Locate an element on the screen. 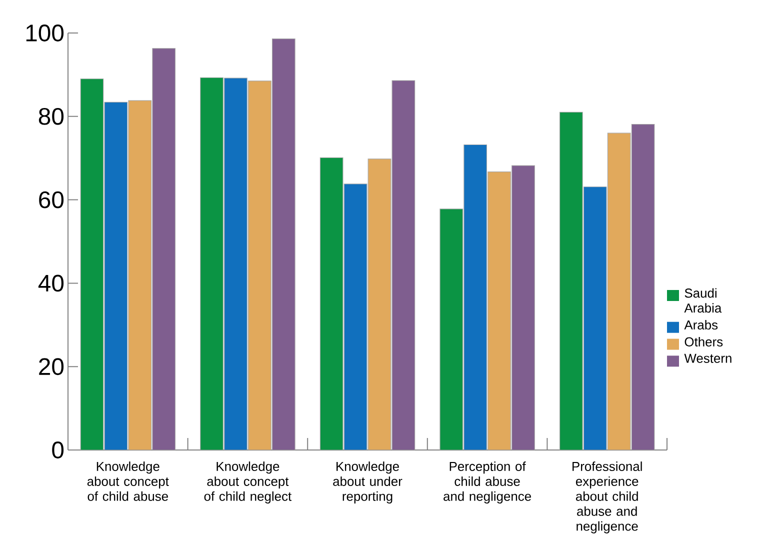  legend-label: Western is located at coordinates (708, 358).